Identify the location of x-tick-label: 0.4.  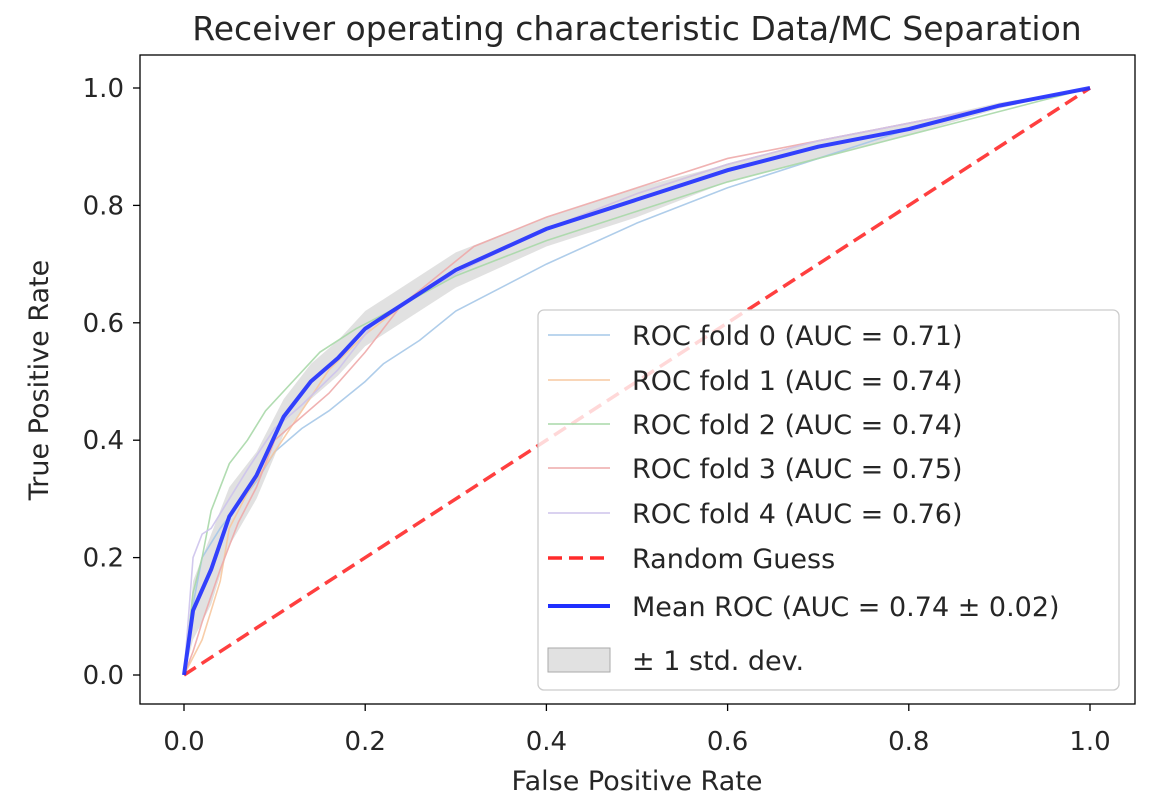
(546, 742).